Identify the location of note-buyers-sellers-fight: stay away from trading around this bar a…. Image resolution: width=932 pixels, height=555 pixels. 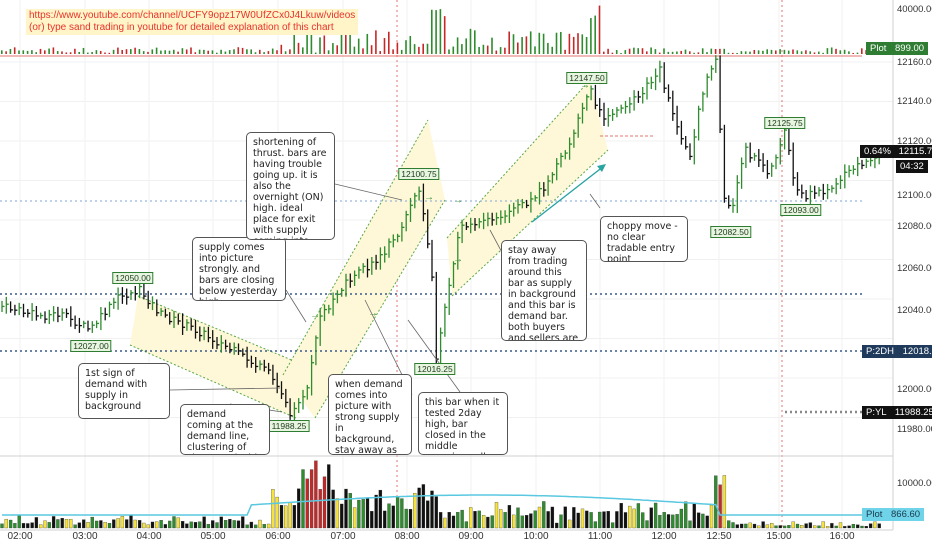
(544, 290).